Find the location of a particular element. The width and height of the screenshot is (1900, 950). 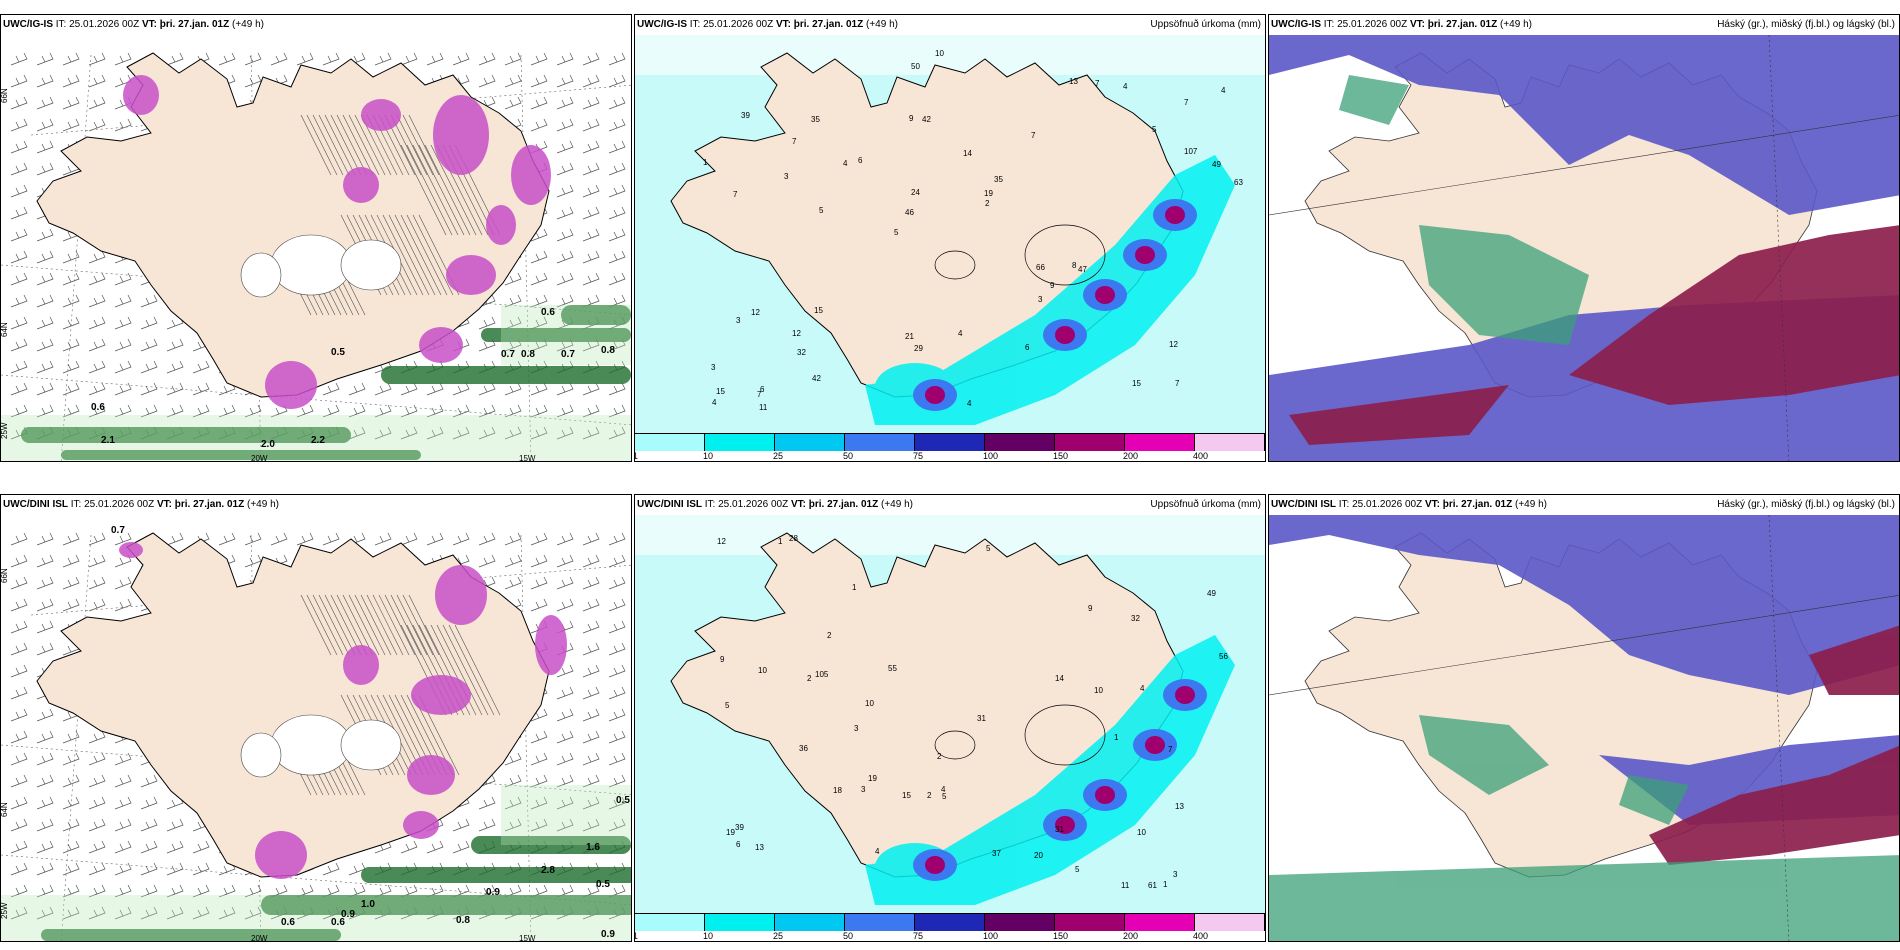

colorbar-label: 25 is located at coordinates (778, 936).